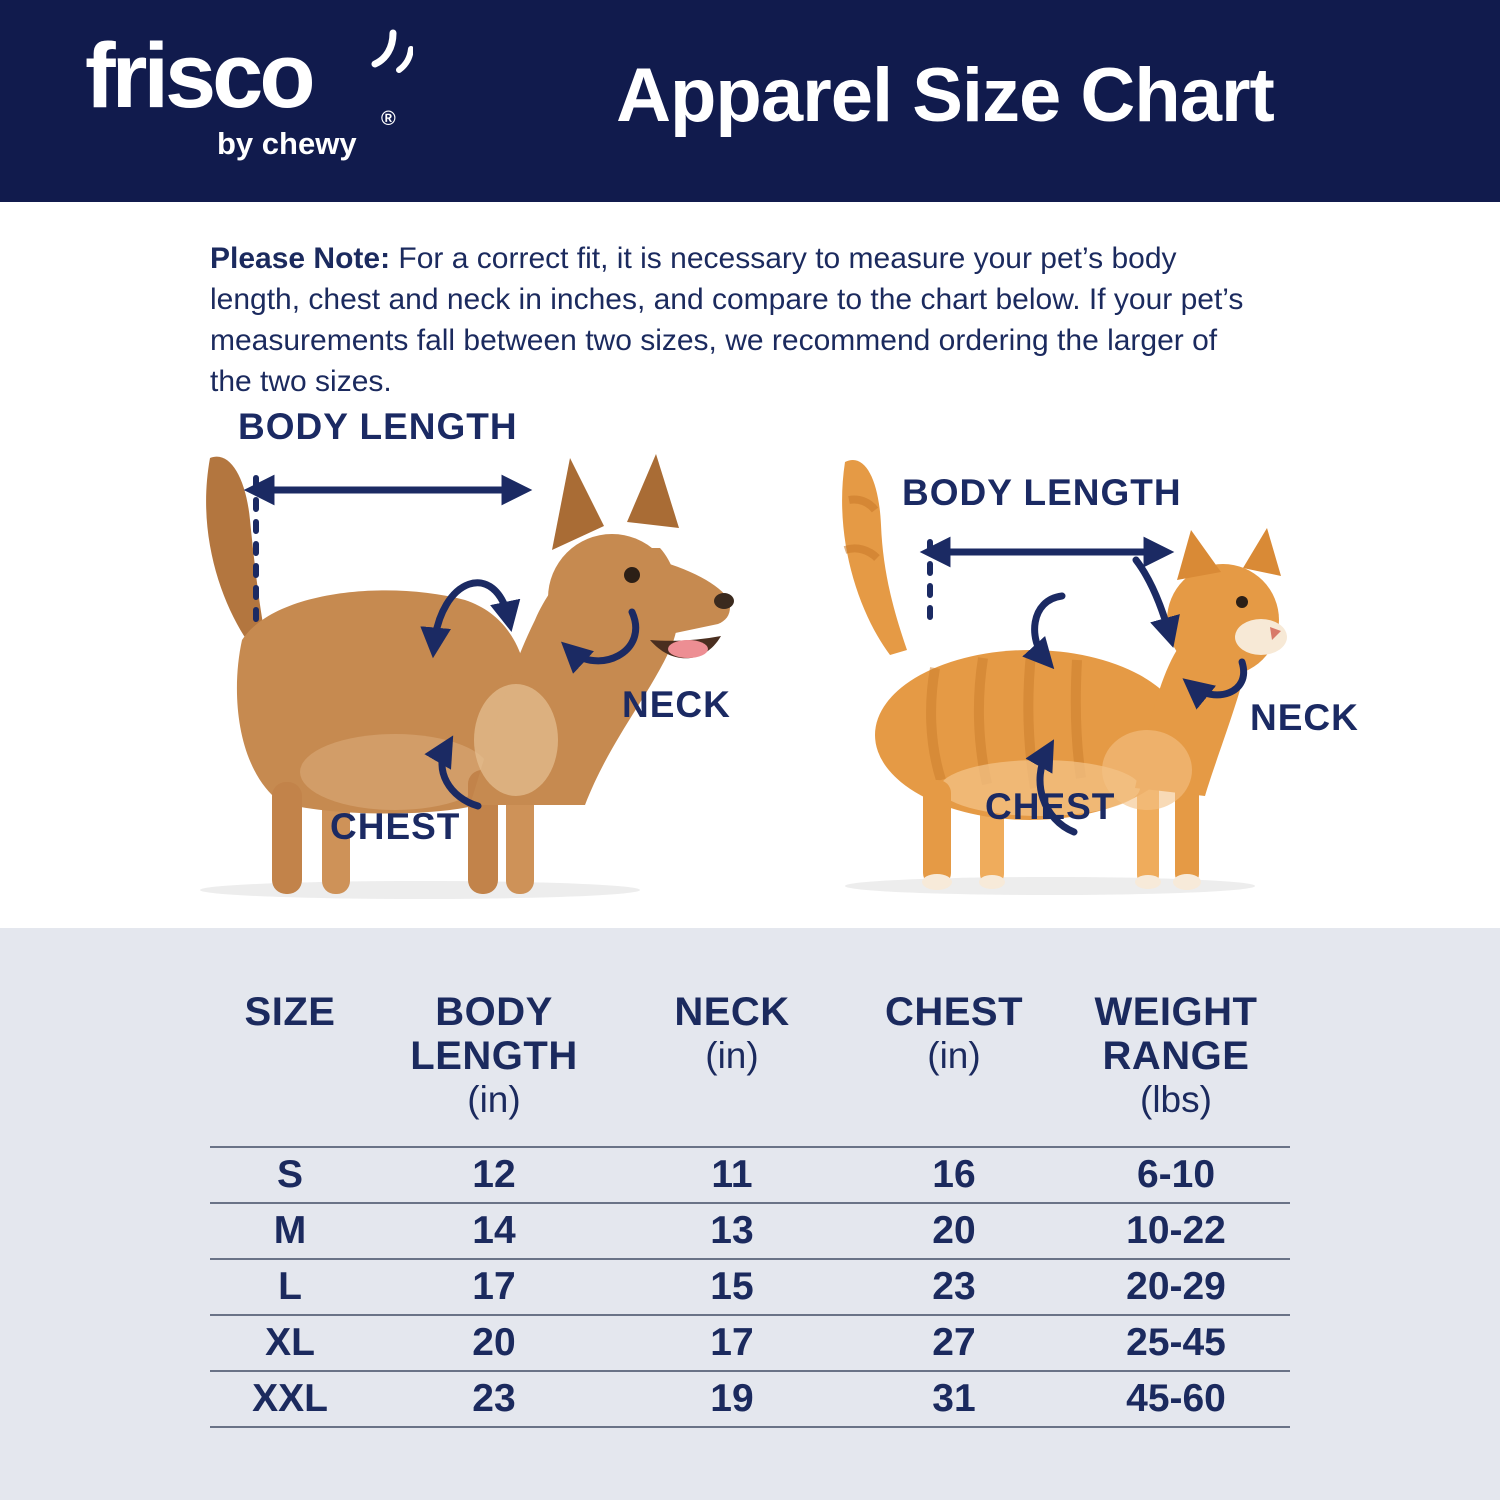  Describe the element at coordinates (287, 143) in the screenshot. I see `by-chewy-wordmark: by chewy` at that location.